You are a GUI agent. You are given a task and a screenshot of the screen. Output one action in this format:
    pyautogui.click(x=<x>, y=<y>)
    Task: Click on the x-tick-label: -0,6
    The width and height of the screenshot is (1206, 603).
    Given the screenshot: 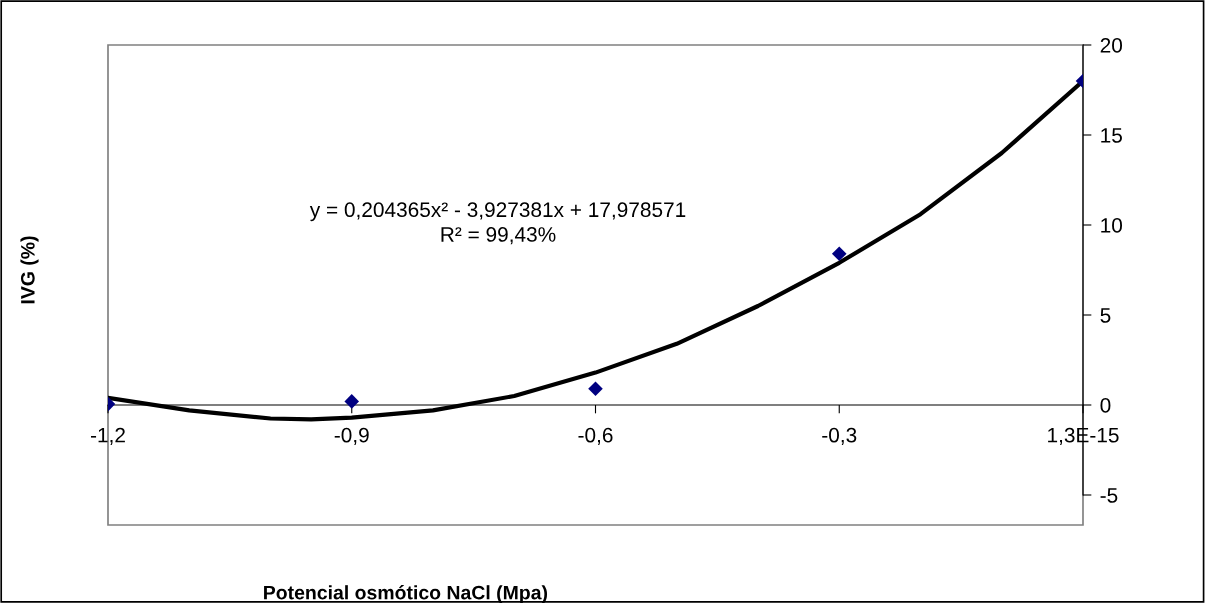 What is the action you would take?
    pyautogui.click(x=595, y=436)
    